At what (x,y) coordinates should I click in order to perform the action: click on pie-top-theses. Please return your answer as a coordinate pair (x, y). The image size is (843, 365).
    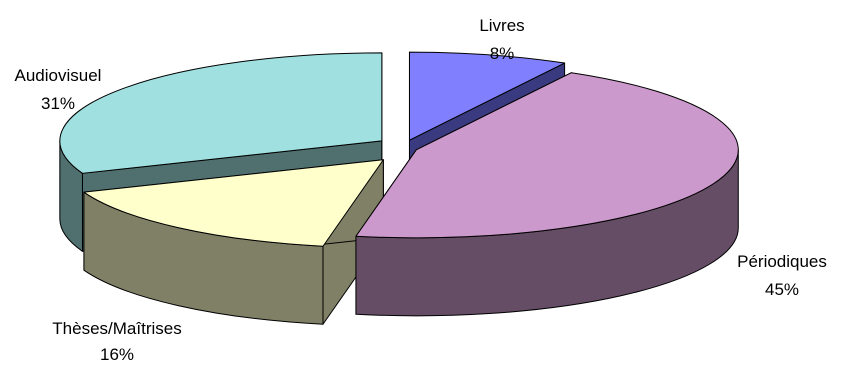
    Looking at the image, I should click on (233, 203).